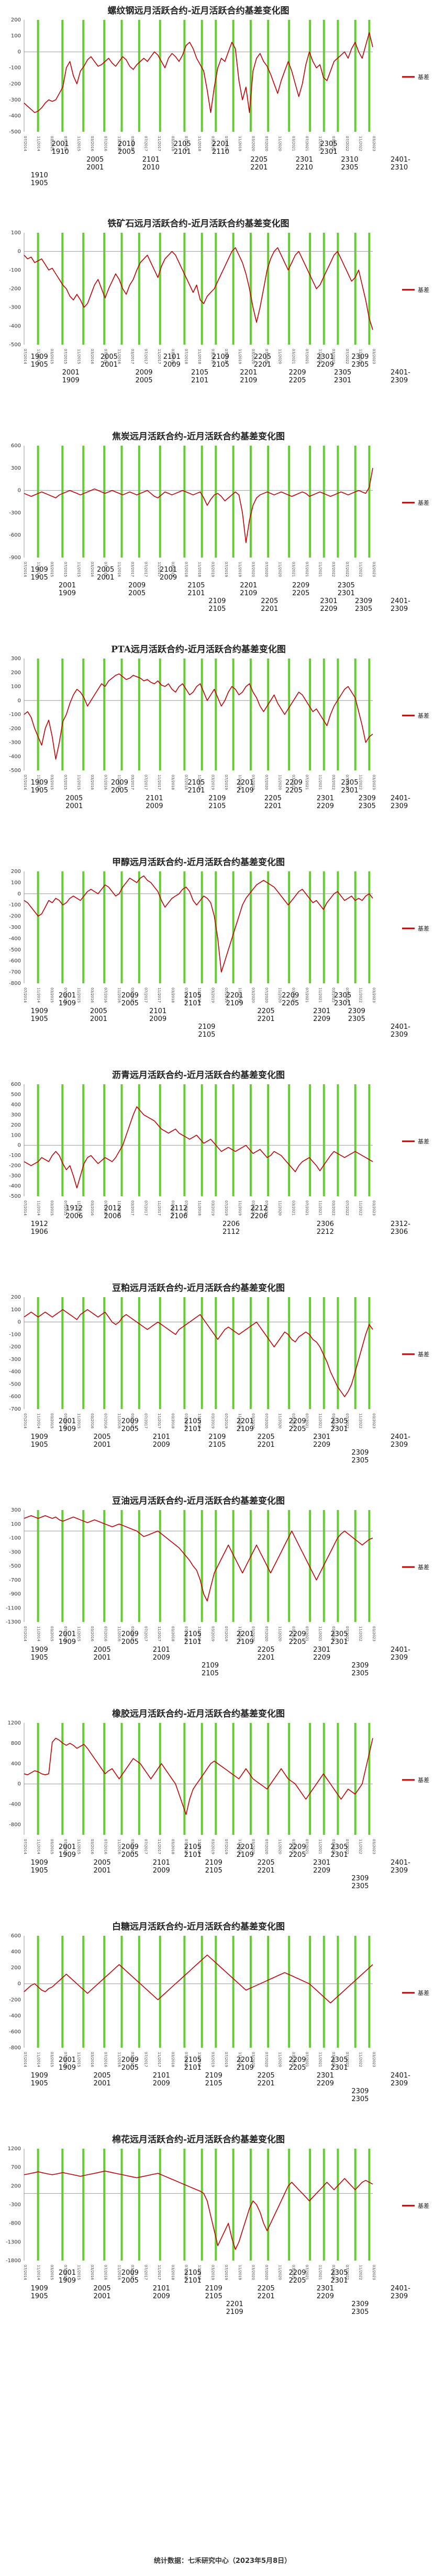 The image size is (445, 2576). I want to click on x-tick-label: 11/2018, so click(199, 995).